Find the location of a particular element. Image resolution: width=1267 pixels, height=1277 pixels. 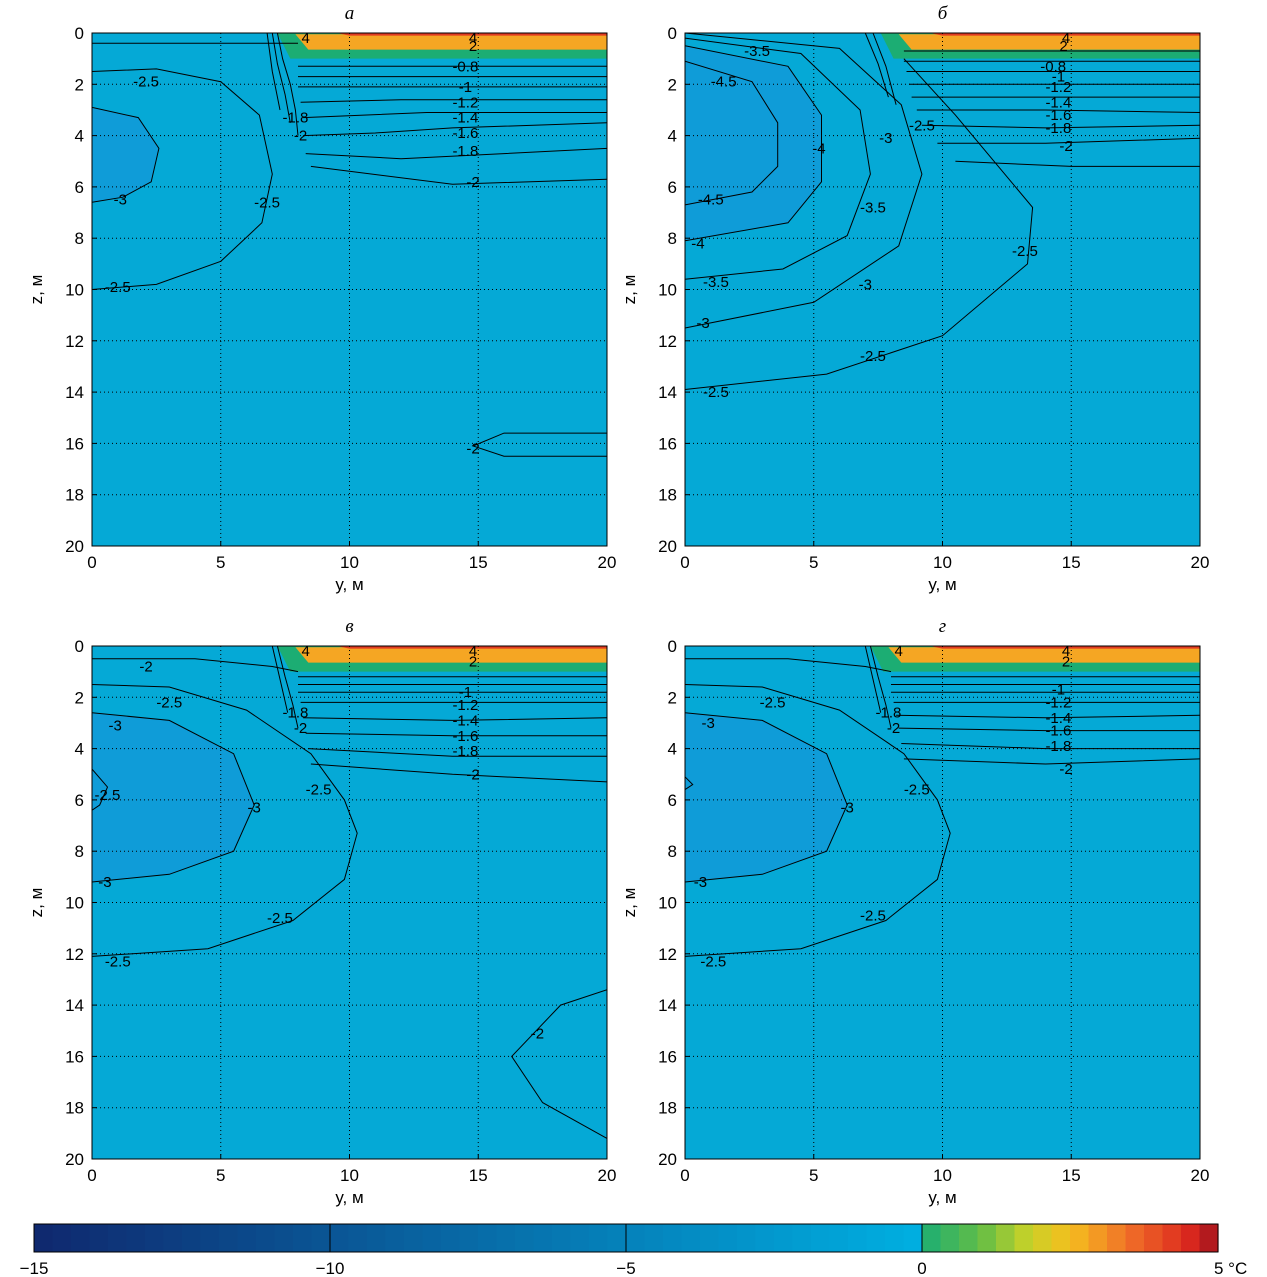

contour-label: -0.8 is located at coordinates (465, 66).